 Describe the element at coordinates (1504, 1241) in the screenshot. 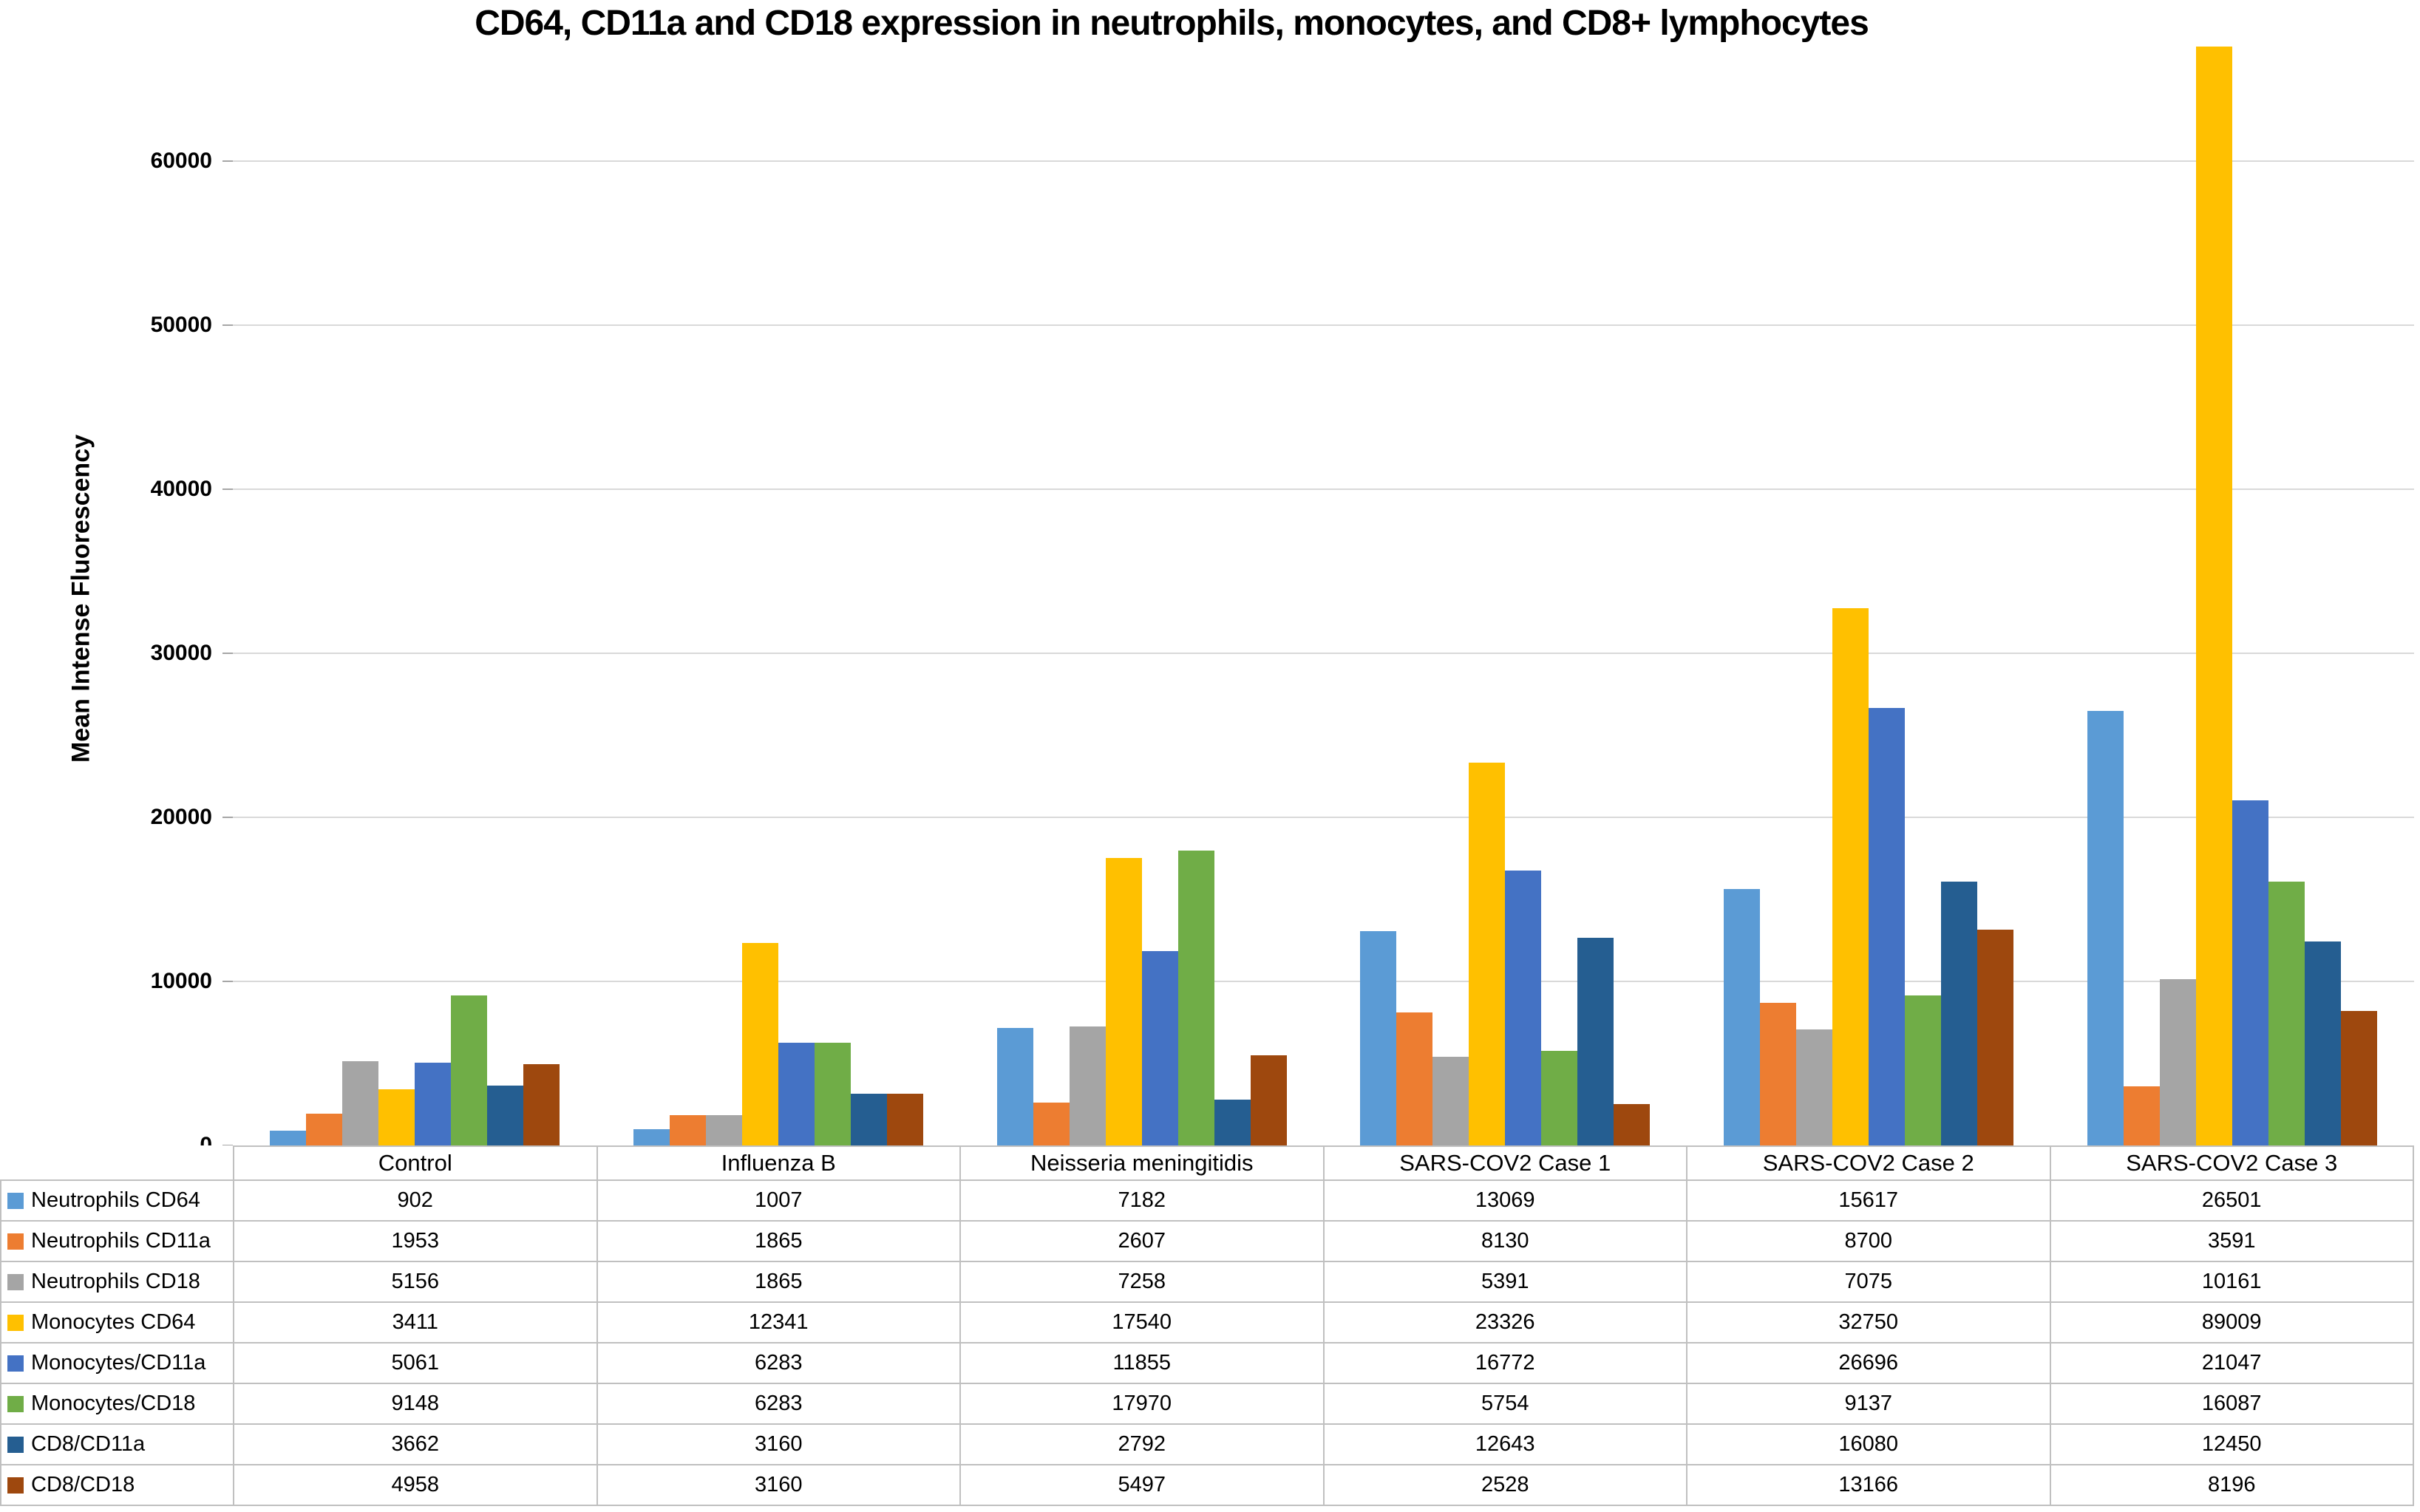

I see `value-neutrophils-cd11a-sars-cov2-case-1: 8130` at that location.